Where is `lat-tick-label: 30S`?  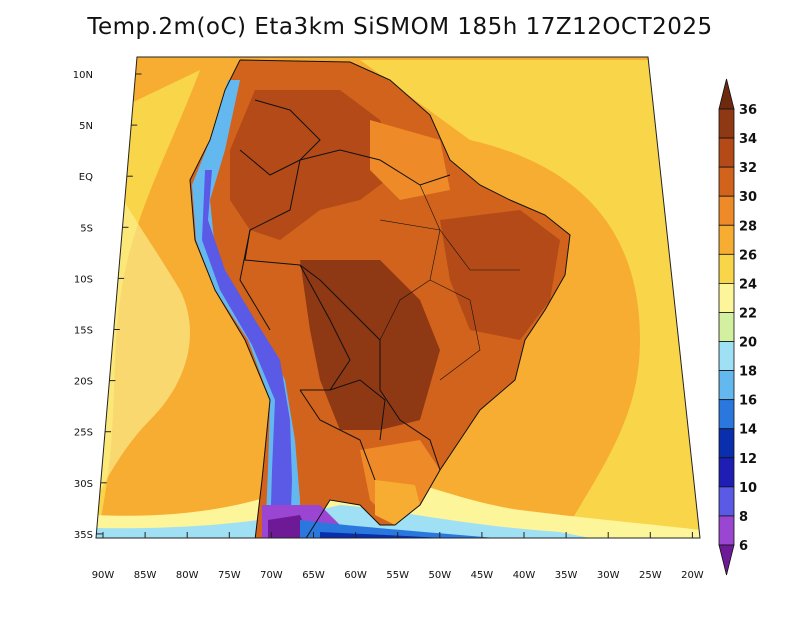
lat-tick-label: 30S is located at coordinates (83, 484).